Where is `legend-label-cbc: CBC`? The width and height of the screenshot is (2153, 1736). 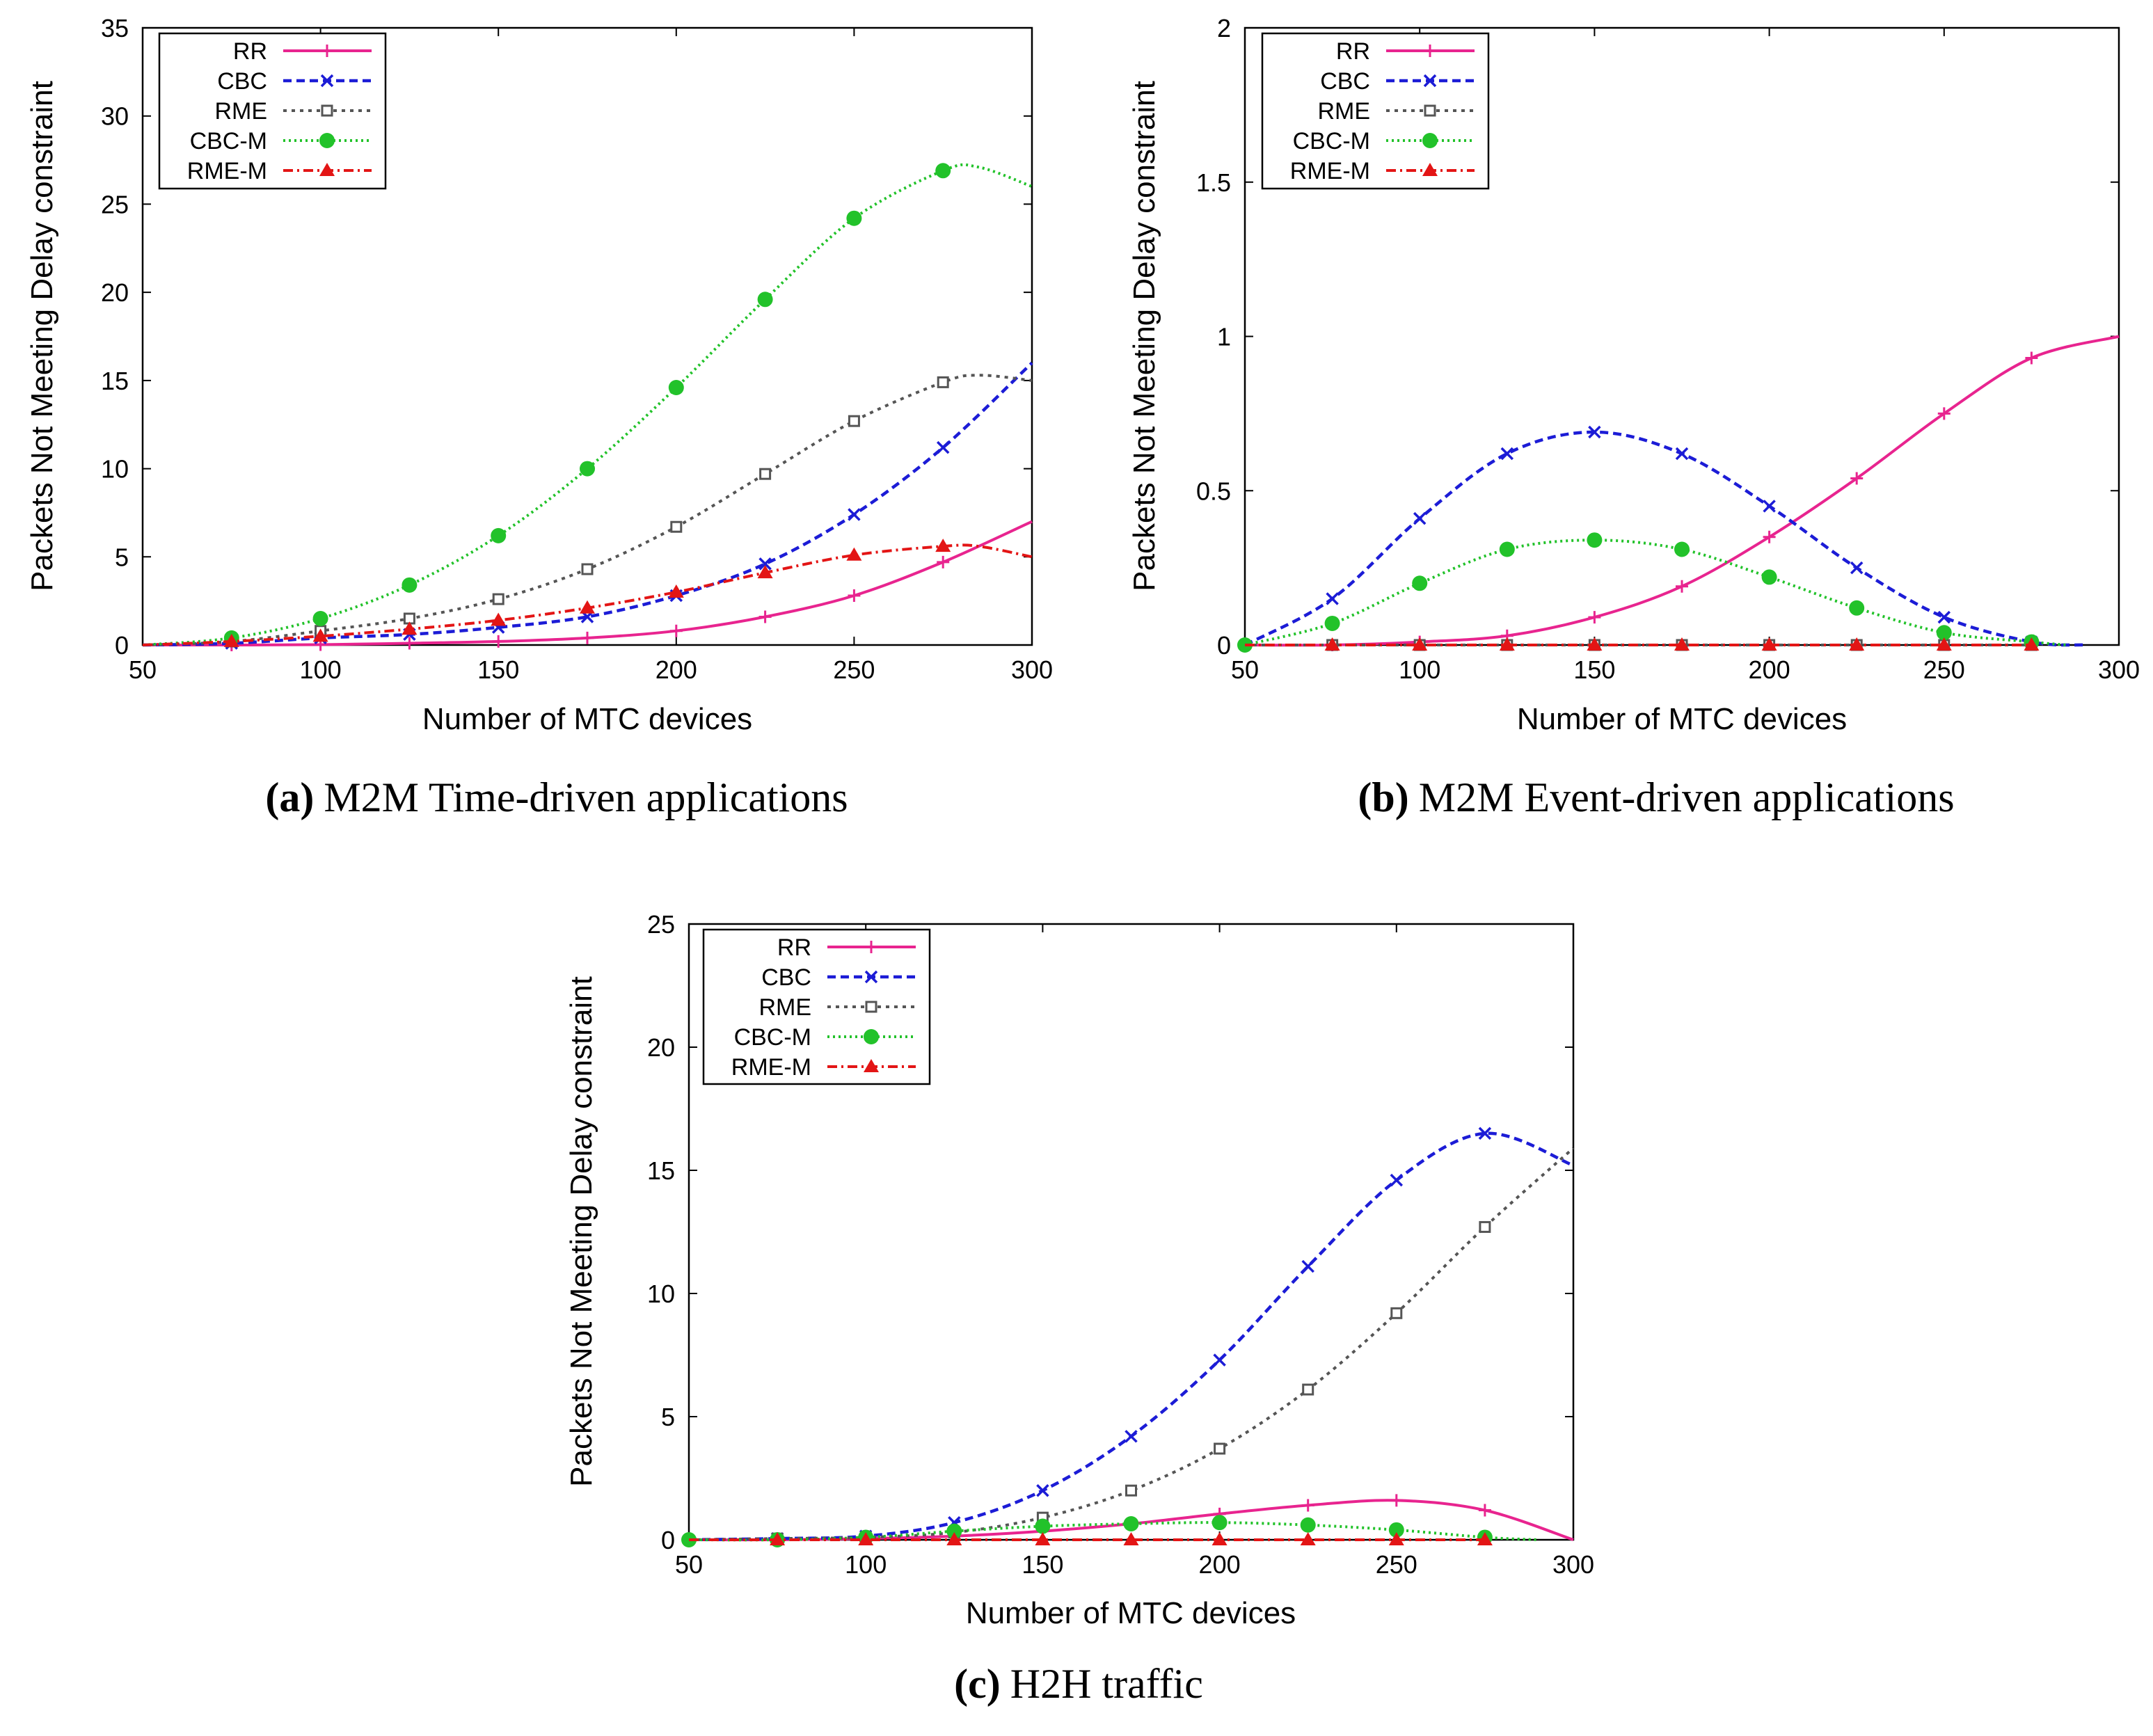 legend-label-cbc: CBC is located at coordinates (242, 82).